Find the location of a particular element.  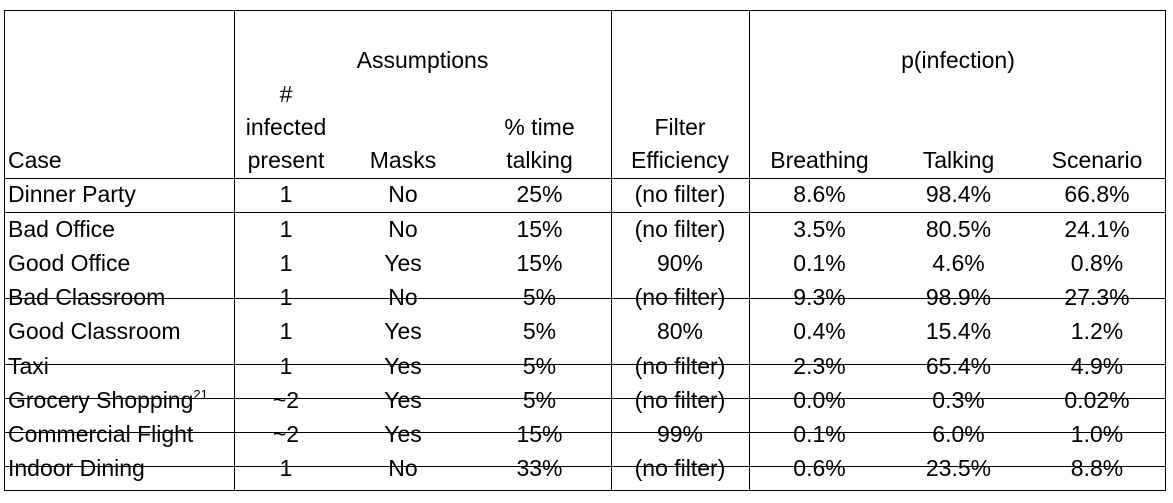

cell-scenario: 8.8% is located at coordinates (1097, 468).